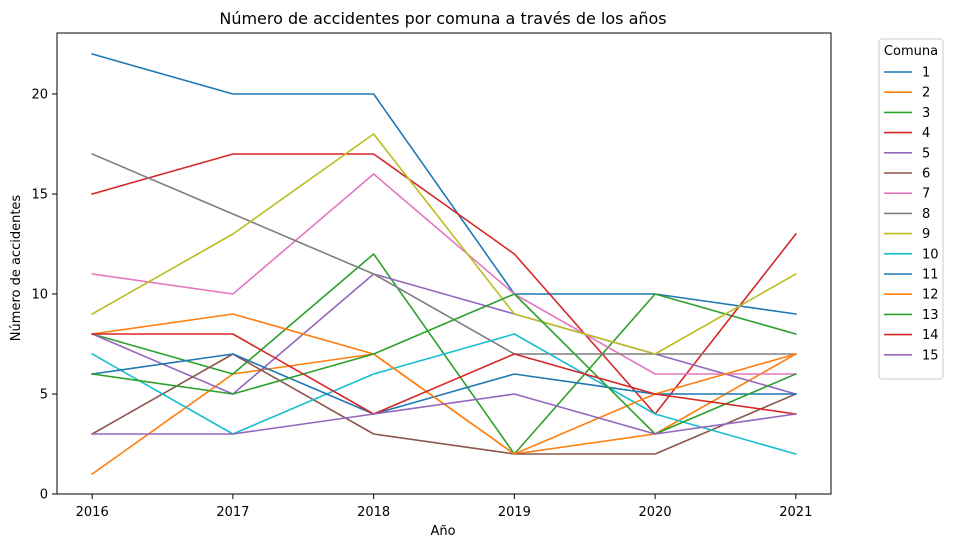  What do you see at coordinates (44, 395) in the screenshot?
I see `y-tick-label: 5` at bounding box center [44, 395].